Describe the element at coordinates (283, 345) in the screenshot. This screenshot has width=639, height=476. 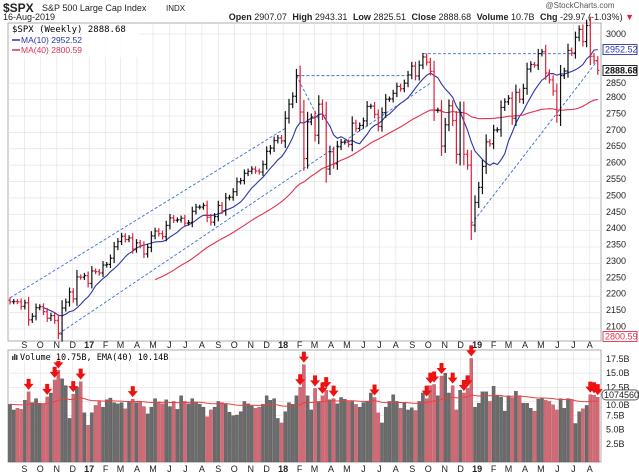
I see `x-tick-label: 18` at that location.